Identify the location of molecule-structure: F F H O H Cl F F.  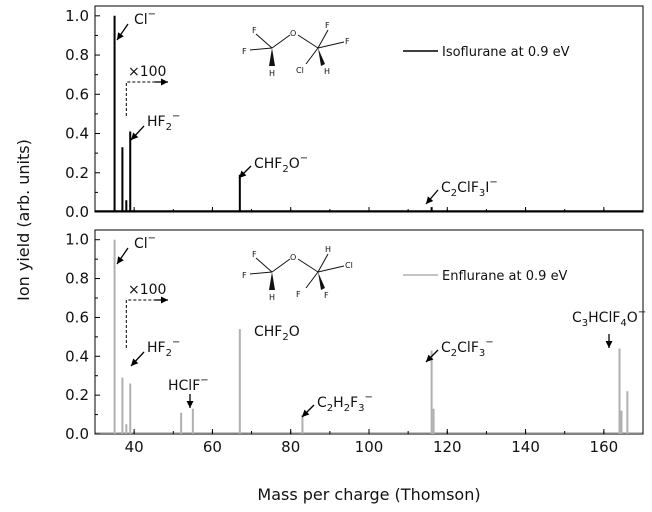
(297, 273).